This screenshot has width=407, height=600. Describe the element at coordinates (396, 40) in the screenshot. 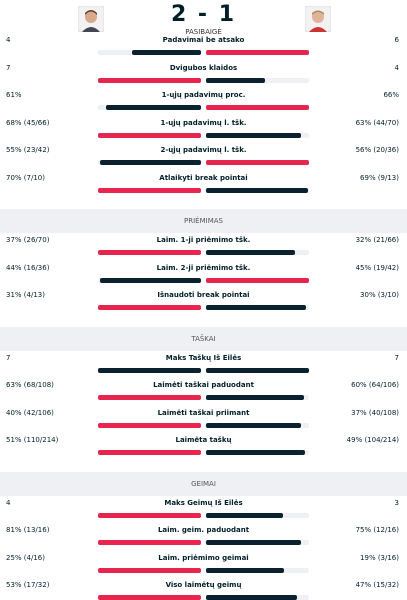

I see `right-value: 6` at that location.